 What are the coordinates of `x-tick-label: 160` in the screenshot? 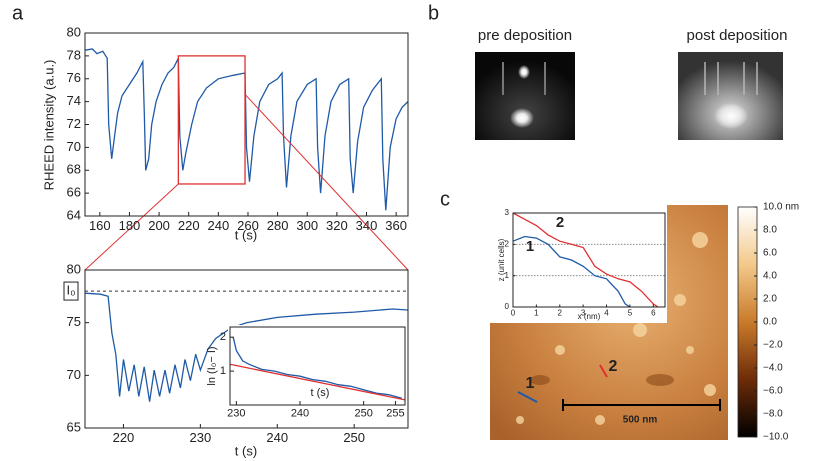 It's located at (100, 225).